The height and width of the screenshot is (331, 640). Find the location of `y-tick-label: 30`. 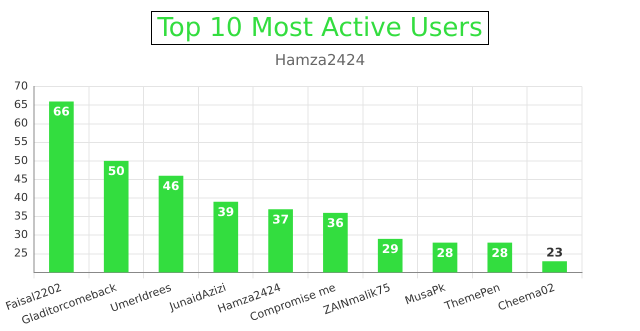

y-tick-label: 30 is located at coordinates (21, 235).